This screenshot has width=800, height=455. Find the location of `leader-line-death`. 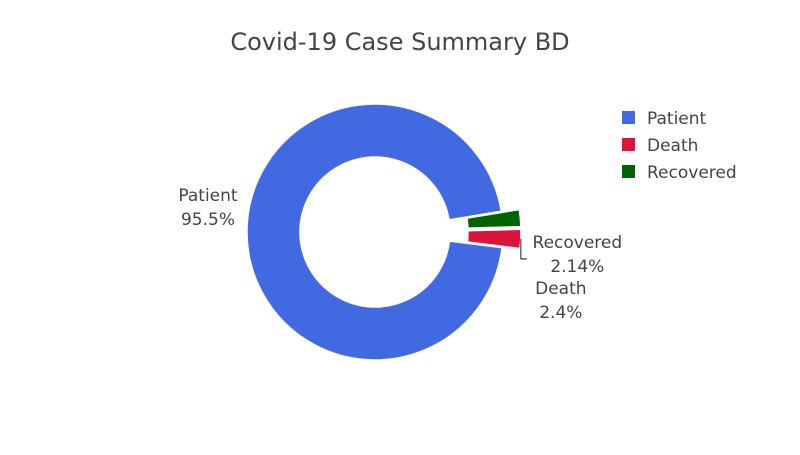

leader-line-death is located at coordinates (523, 249).